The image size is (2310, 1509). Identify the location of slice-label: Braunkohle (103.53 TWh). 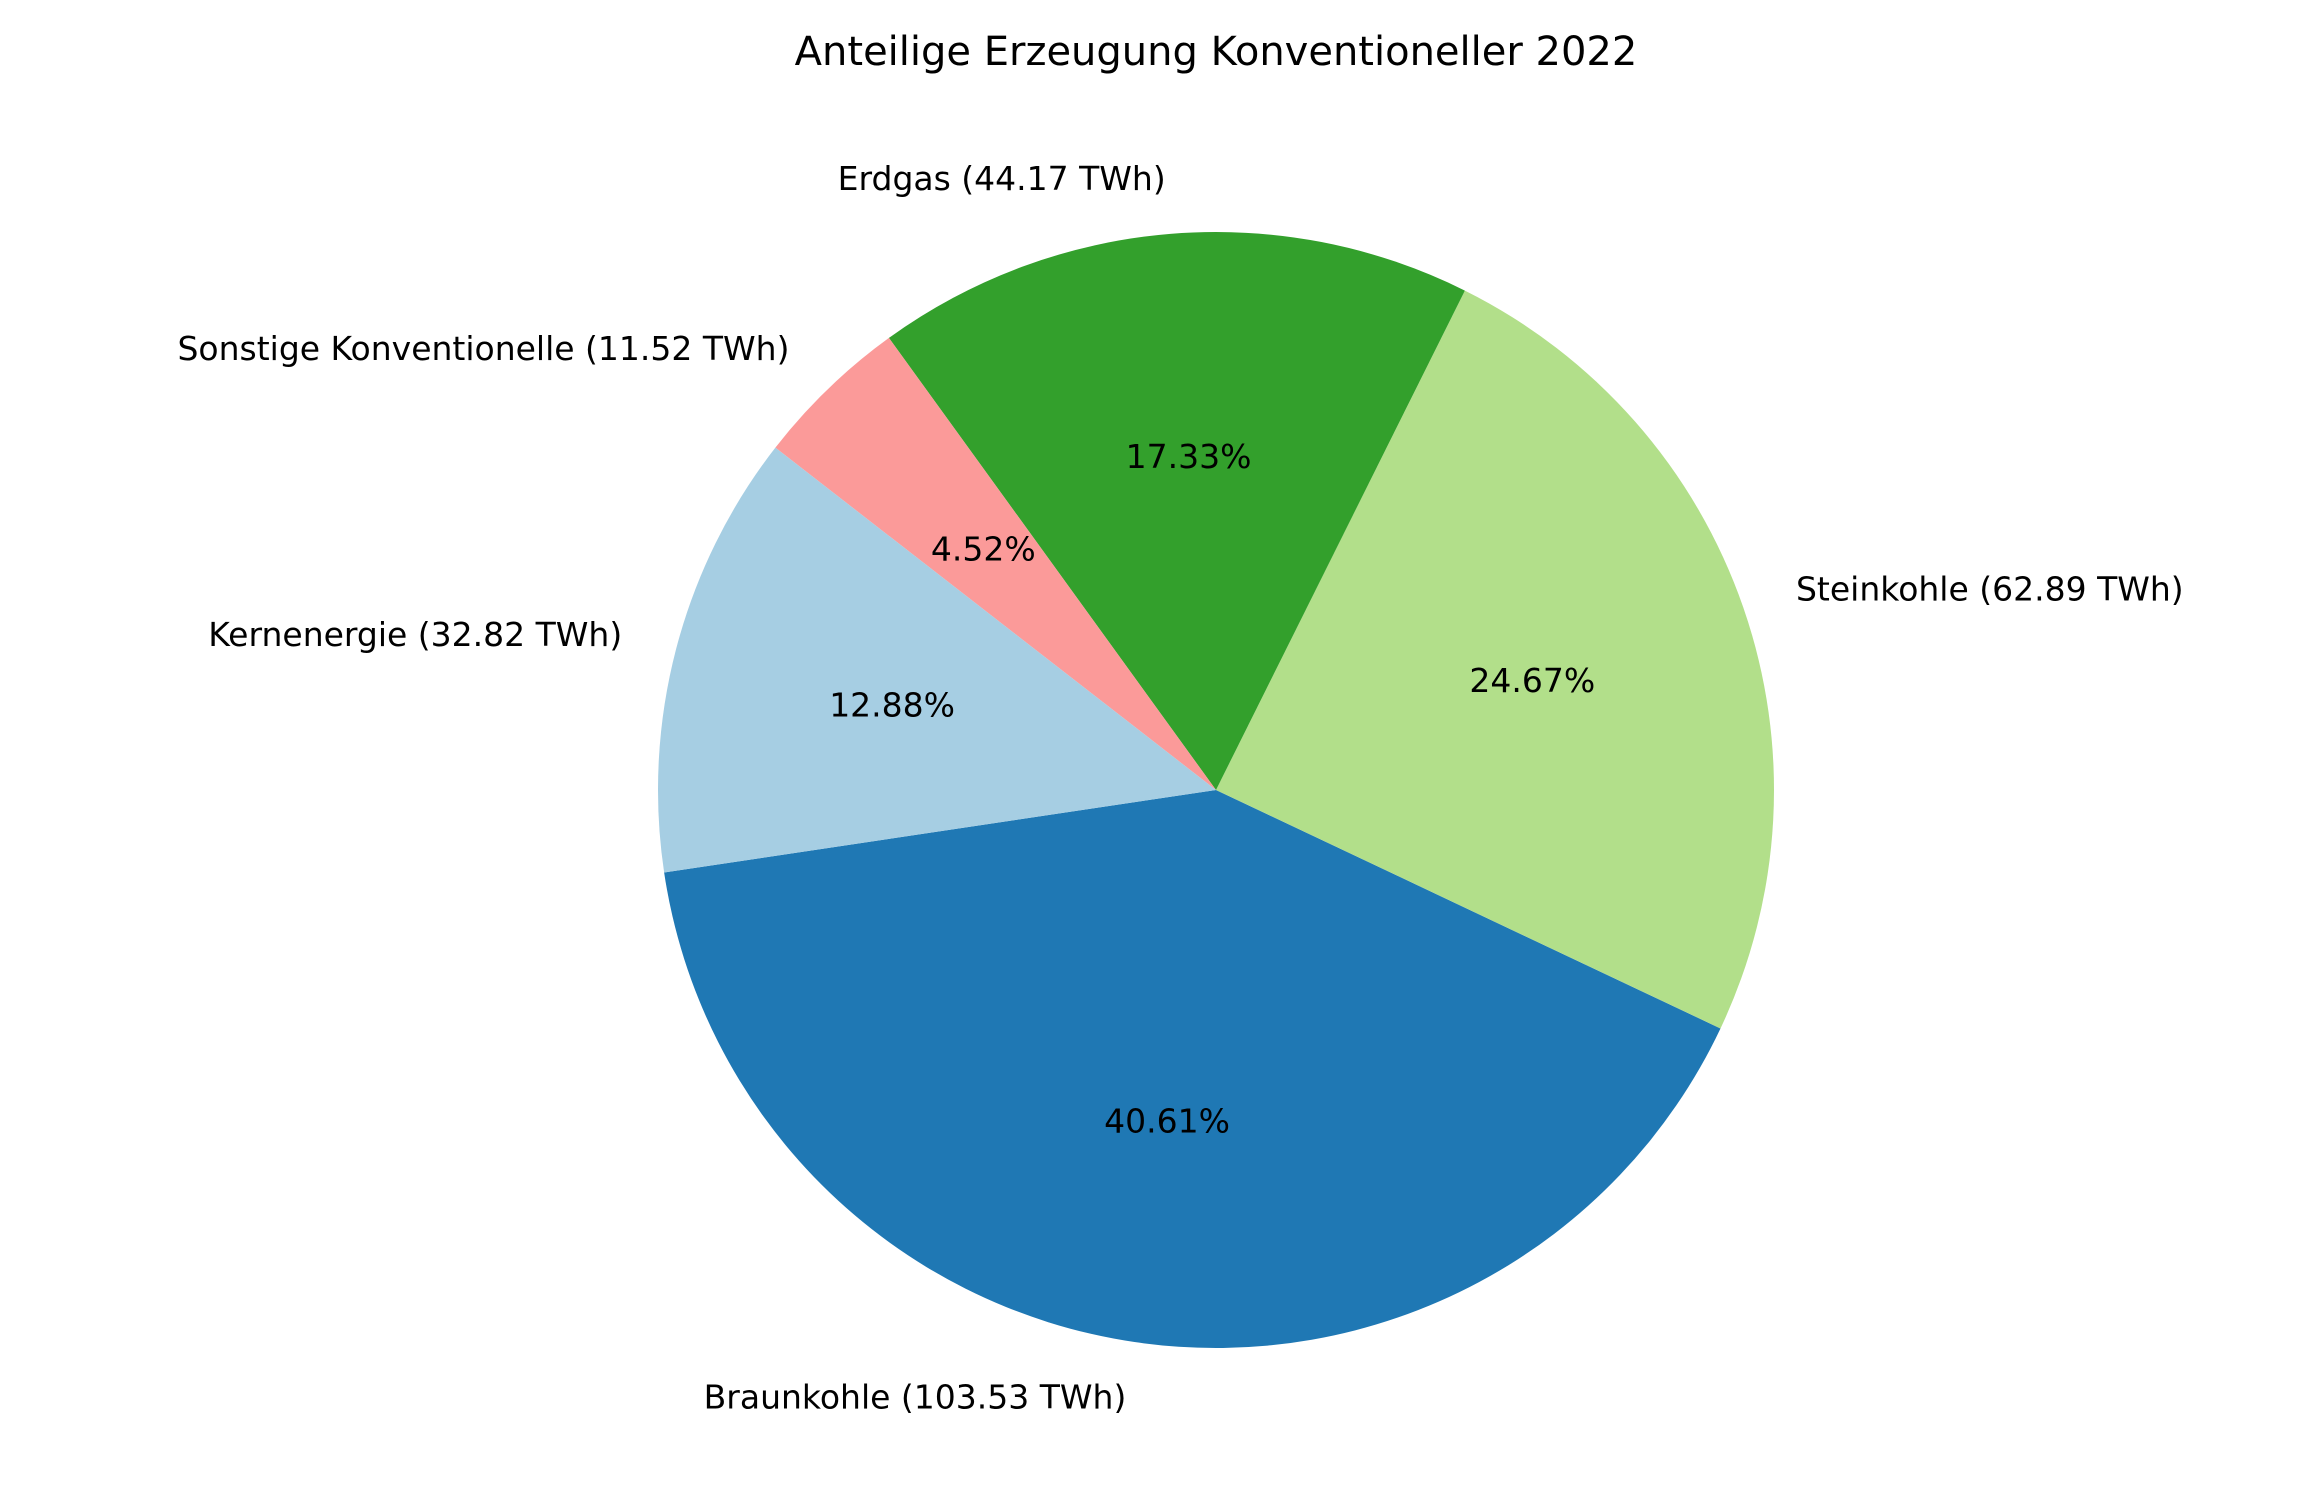
(915, 1397).